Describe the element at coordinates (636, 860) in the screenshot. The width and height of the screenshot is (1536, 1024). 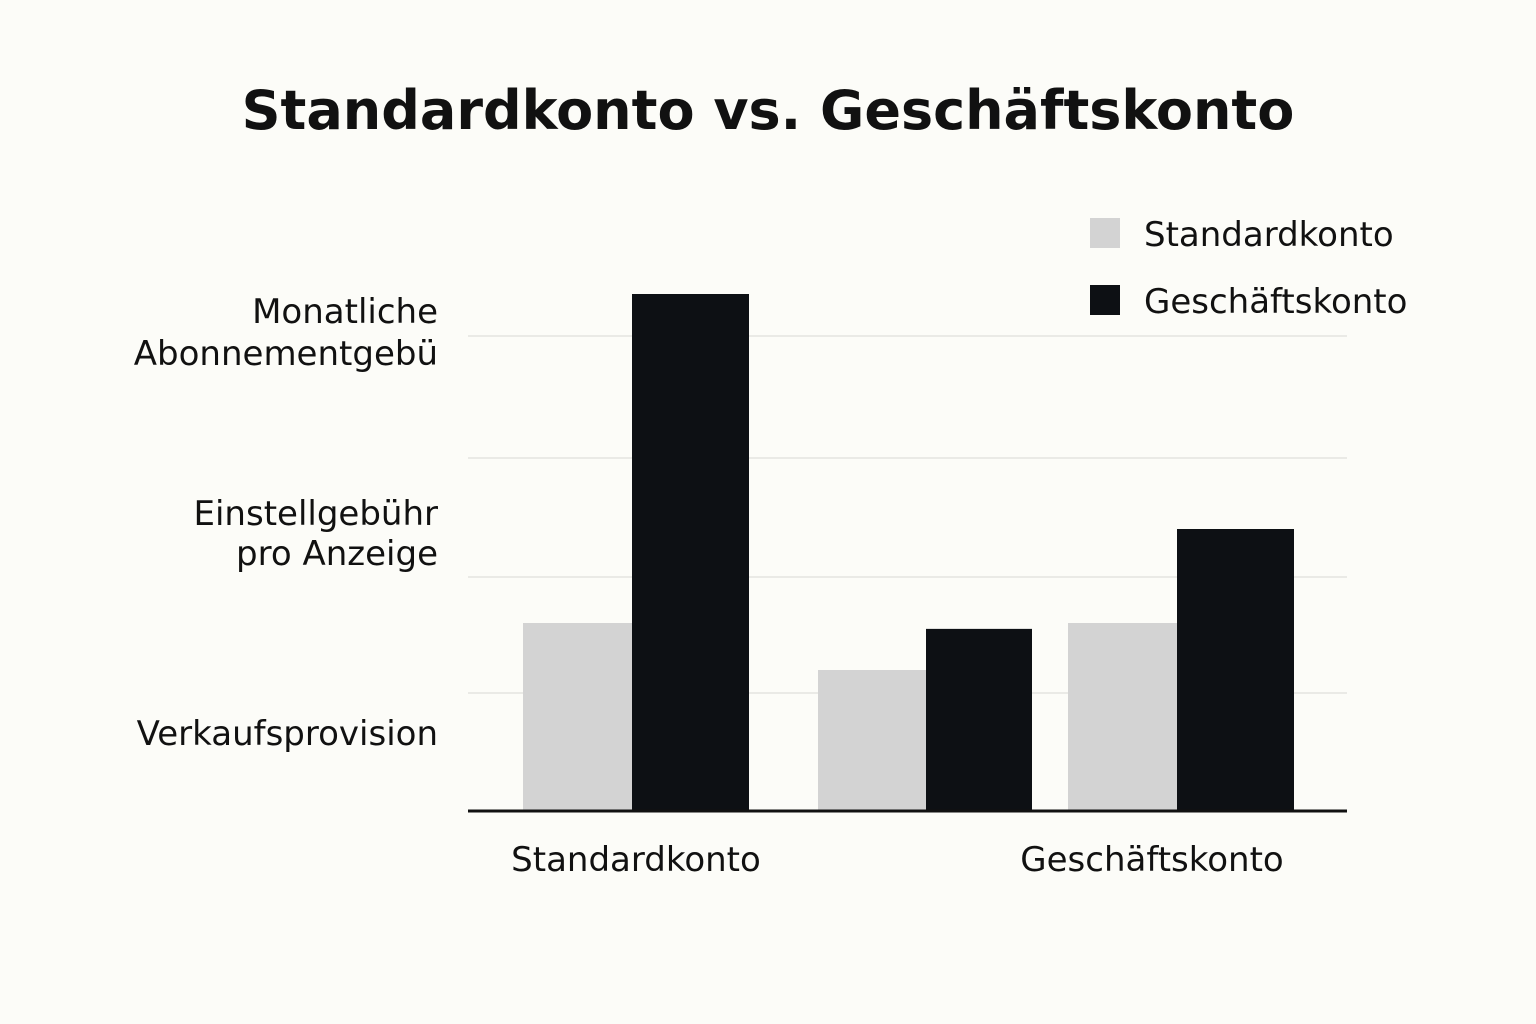
I see `x-axis-label: Standardkonto` at that location.